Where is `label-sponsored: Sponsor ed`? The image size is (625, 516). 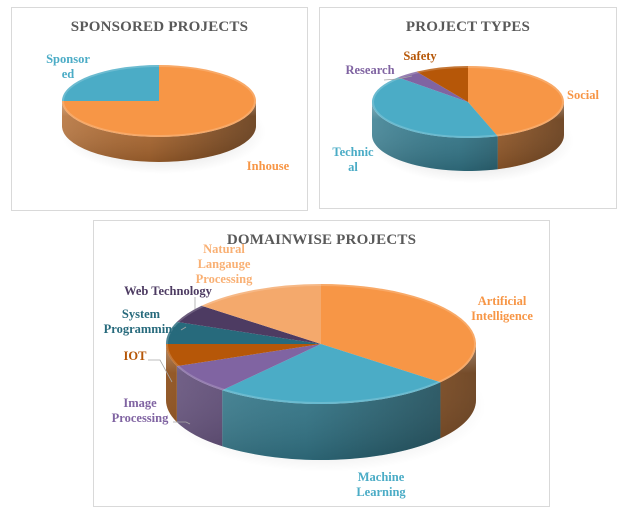 label-sponsored: Sponsor ed is located at coordinates (68, 67).